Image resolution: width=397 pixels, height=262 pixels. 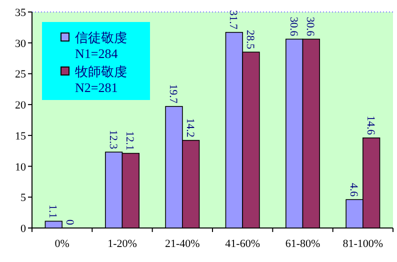 What do you see at coordinates (302, 244) in the screenshot?
I see `x-tick-label: 61-80%` at bounding box center [302, 244].